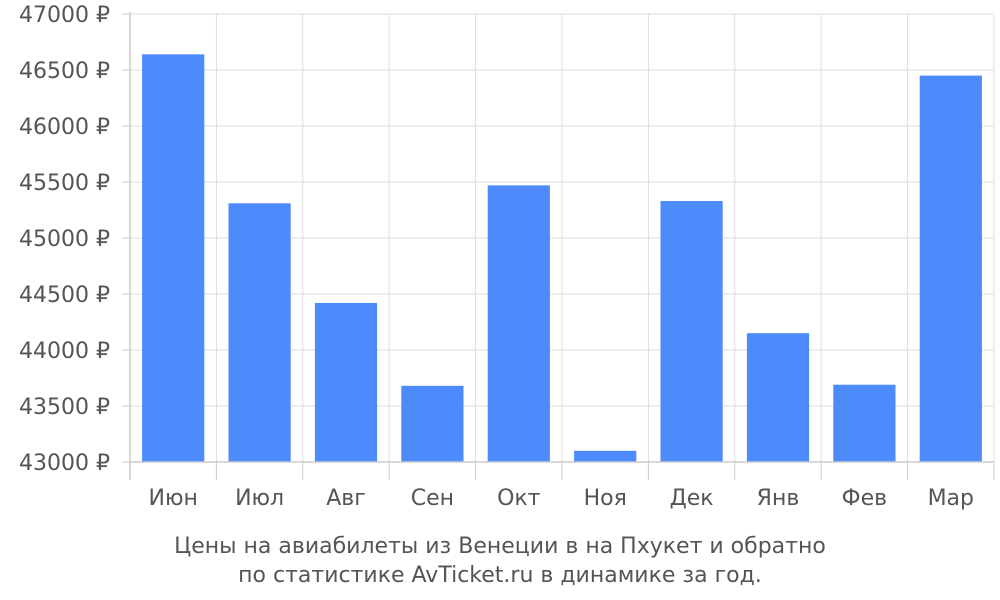  I want to click on y-tick-label: 43000 ₽, so click(64, 463).